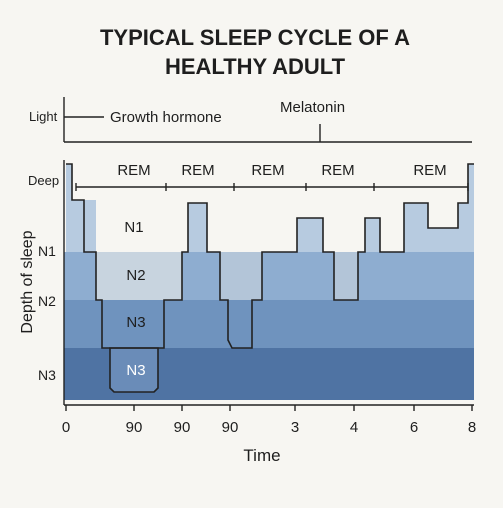 Image resolution: width=503 pixels, height=508 pixels. I want to click on x-axis-label: Time, so click(261, 455).